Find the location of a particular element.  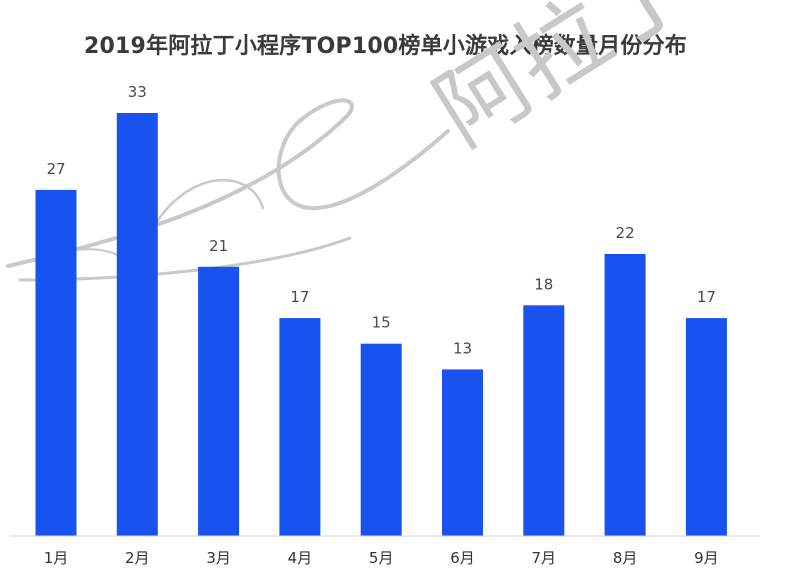

x-tick-label-2: 2月 is located at coordinates (137, 558).